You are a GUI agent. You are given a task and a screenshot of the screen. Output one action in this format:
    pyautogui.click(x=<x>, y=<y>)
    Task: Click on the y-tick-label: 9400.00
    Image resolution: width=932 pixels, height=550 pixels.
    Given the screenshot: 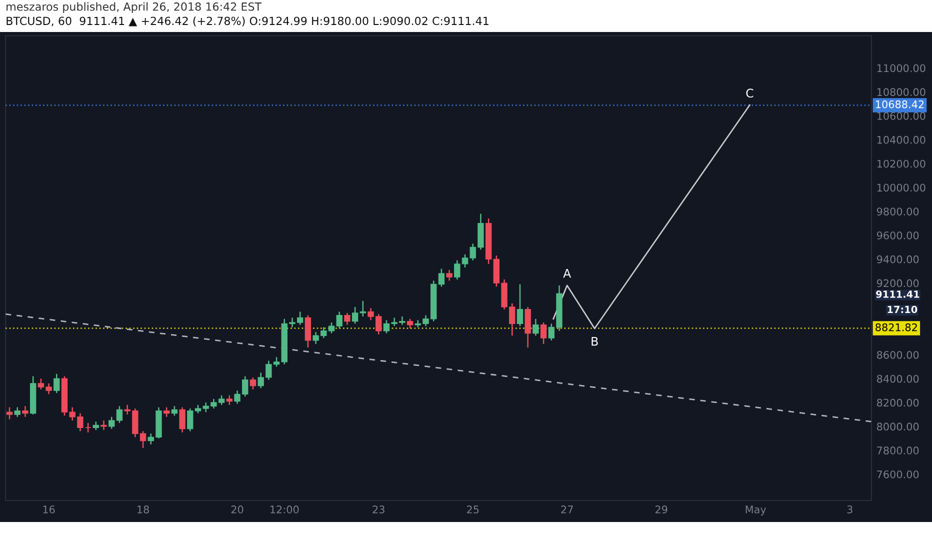 What is the action you would take?
    pyautogui.click(x=897, y=259)
    